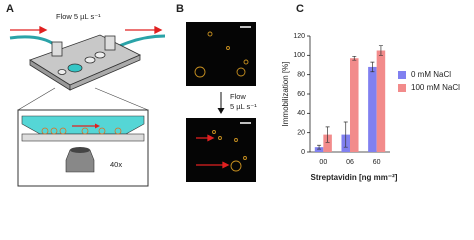  I want to click on objective-label: 40x, so click(116, 164).